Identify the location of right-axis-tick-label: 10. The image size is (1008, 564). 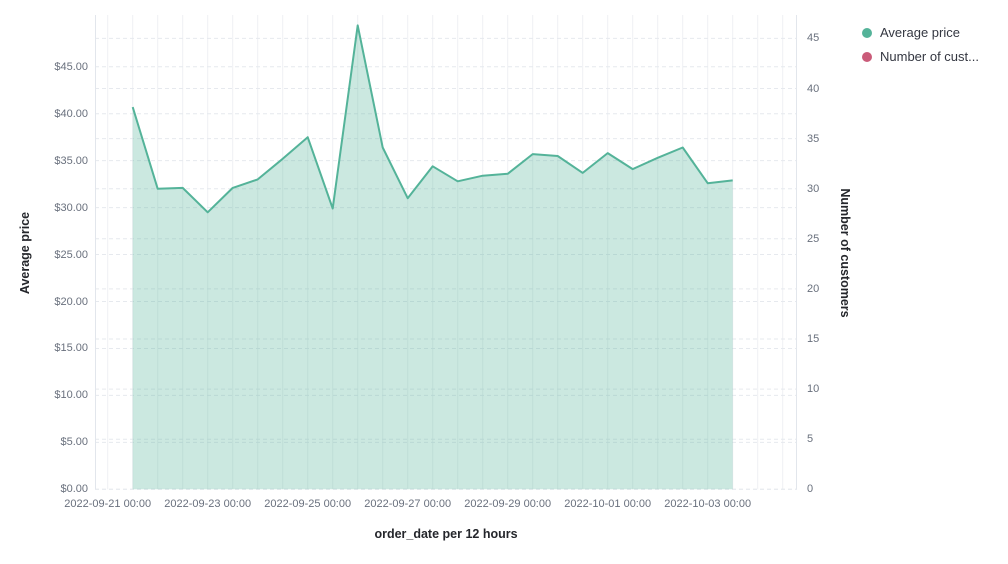
(813, 389).